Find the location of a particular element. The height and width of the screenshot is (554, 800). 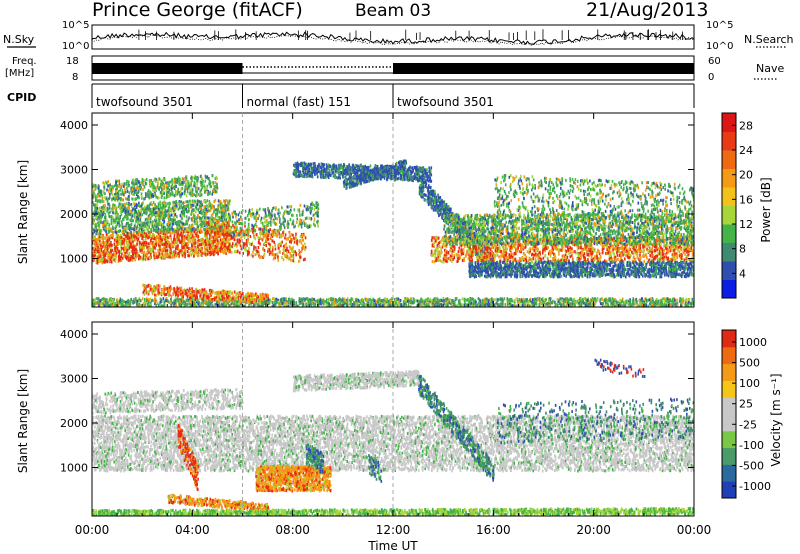

nsearch-label: N.Search is located at coordinates (769, 39).